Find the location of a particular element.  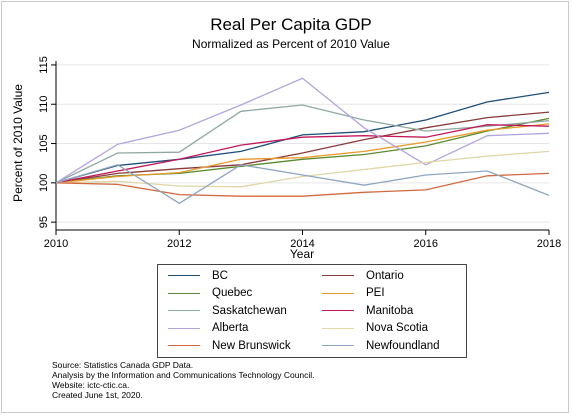

x-tick-label: 2010 is located at coordinates (56, 244).